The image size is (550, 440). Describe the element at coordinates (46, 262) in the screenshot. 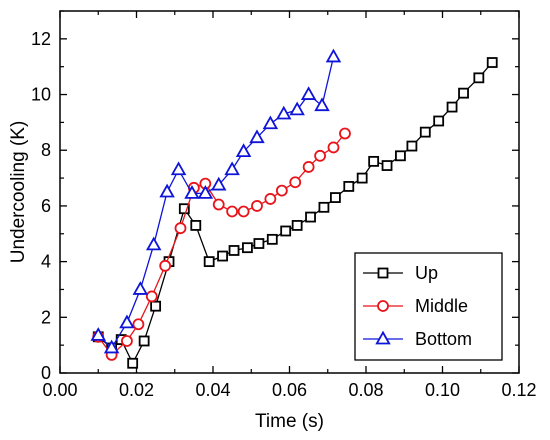

I see `y-tick-label: 4` at that location.